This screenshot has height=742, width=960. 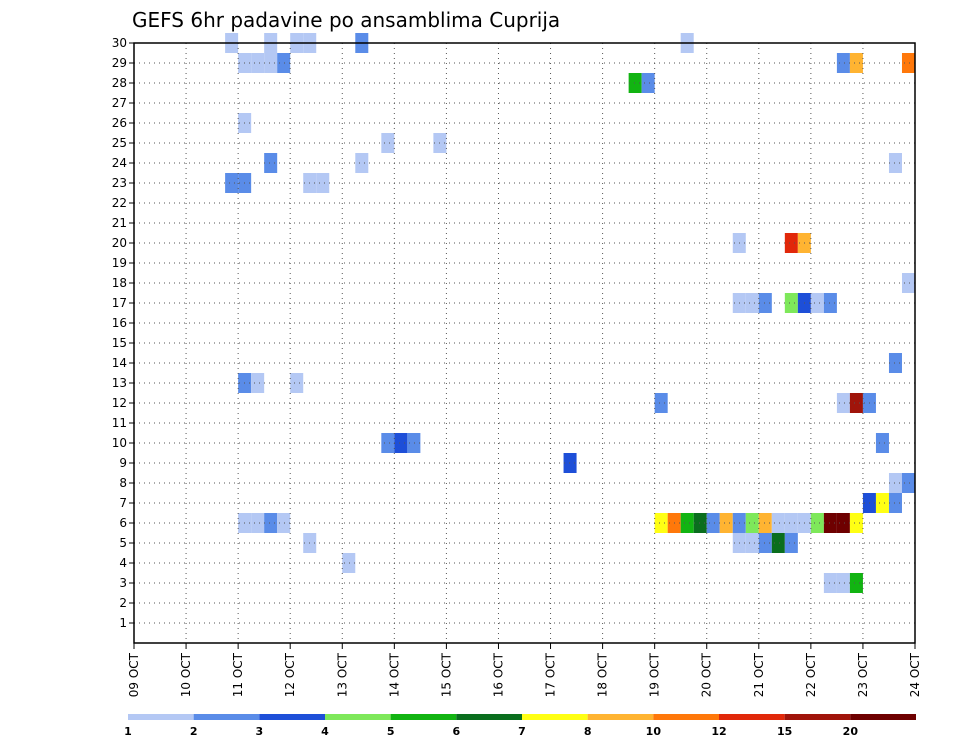 What do you see at coordinates (119, 63) in the screenshot?
I see `y-tick-label: 29` at bounding box center [119, 63].